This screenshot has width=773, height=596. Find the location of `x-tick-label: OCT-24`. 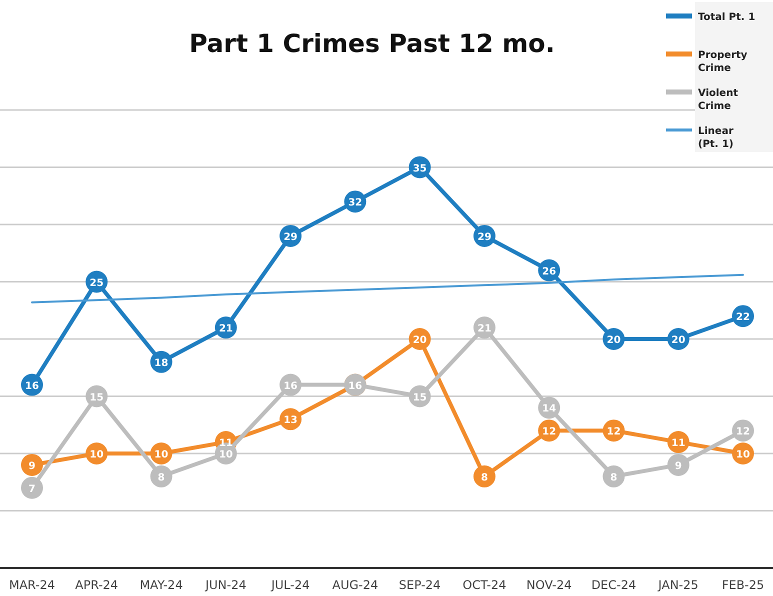

x-tick-label: OCT-24 is located at coordinates (484, 585).